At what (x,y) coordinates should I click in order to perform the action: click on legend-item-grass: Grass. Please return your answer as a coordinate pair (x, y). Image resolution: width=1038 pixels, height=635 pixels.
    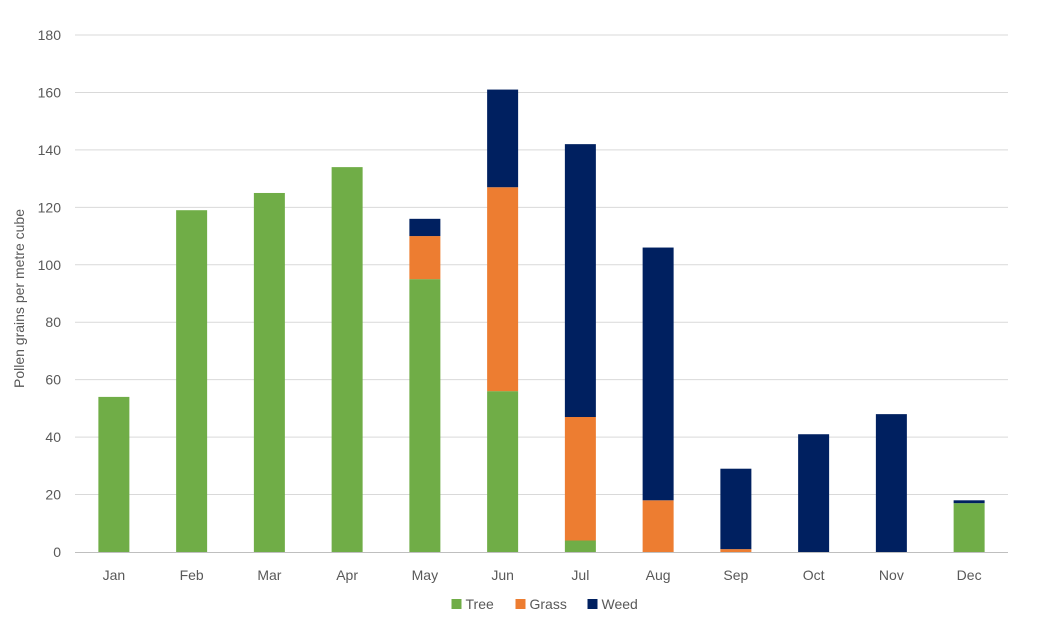
    Looking at the image, I should click on (541, 604).